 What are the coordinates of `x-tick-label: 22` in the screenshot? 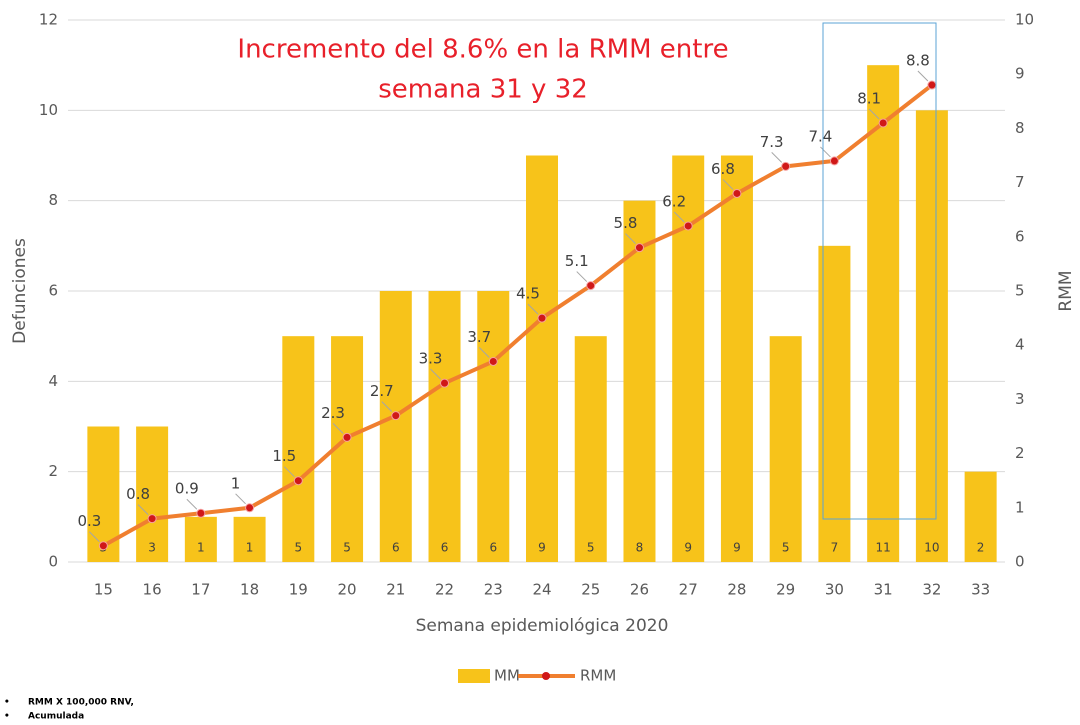 It's located at (444, 590).